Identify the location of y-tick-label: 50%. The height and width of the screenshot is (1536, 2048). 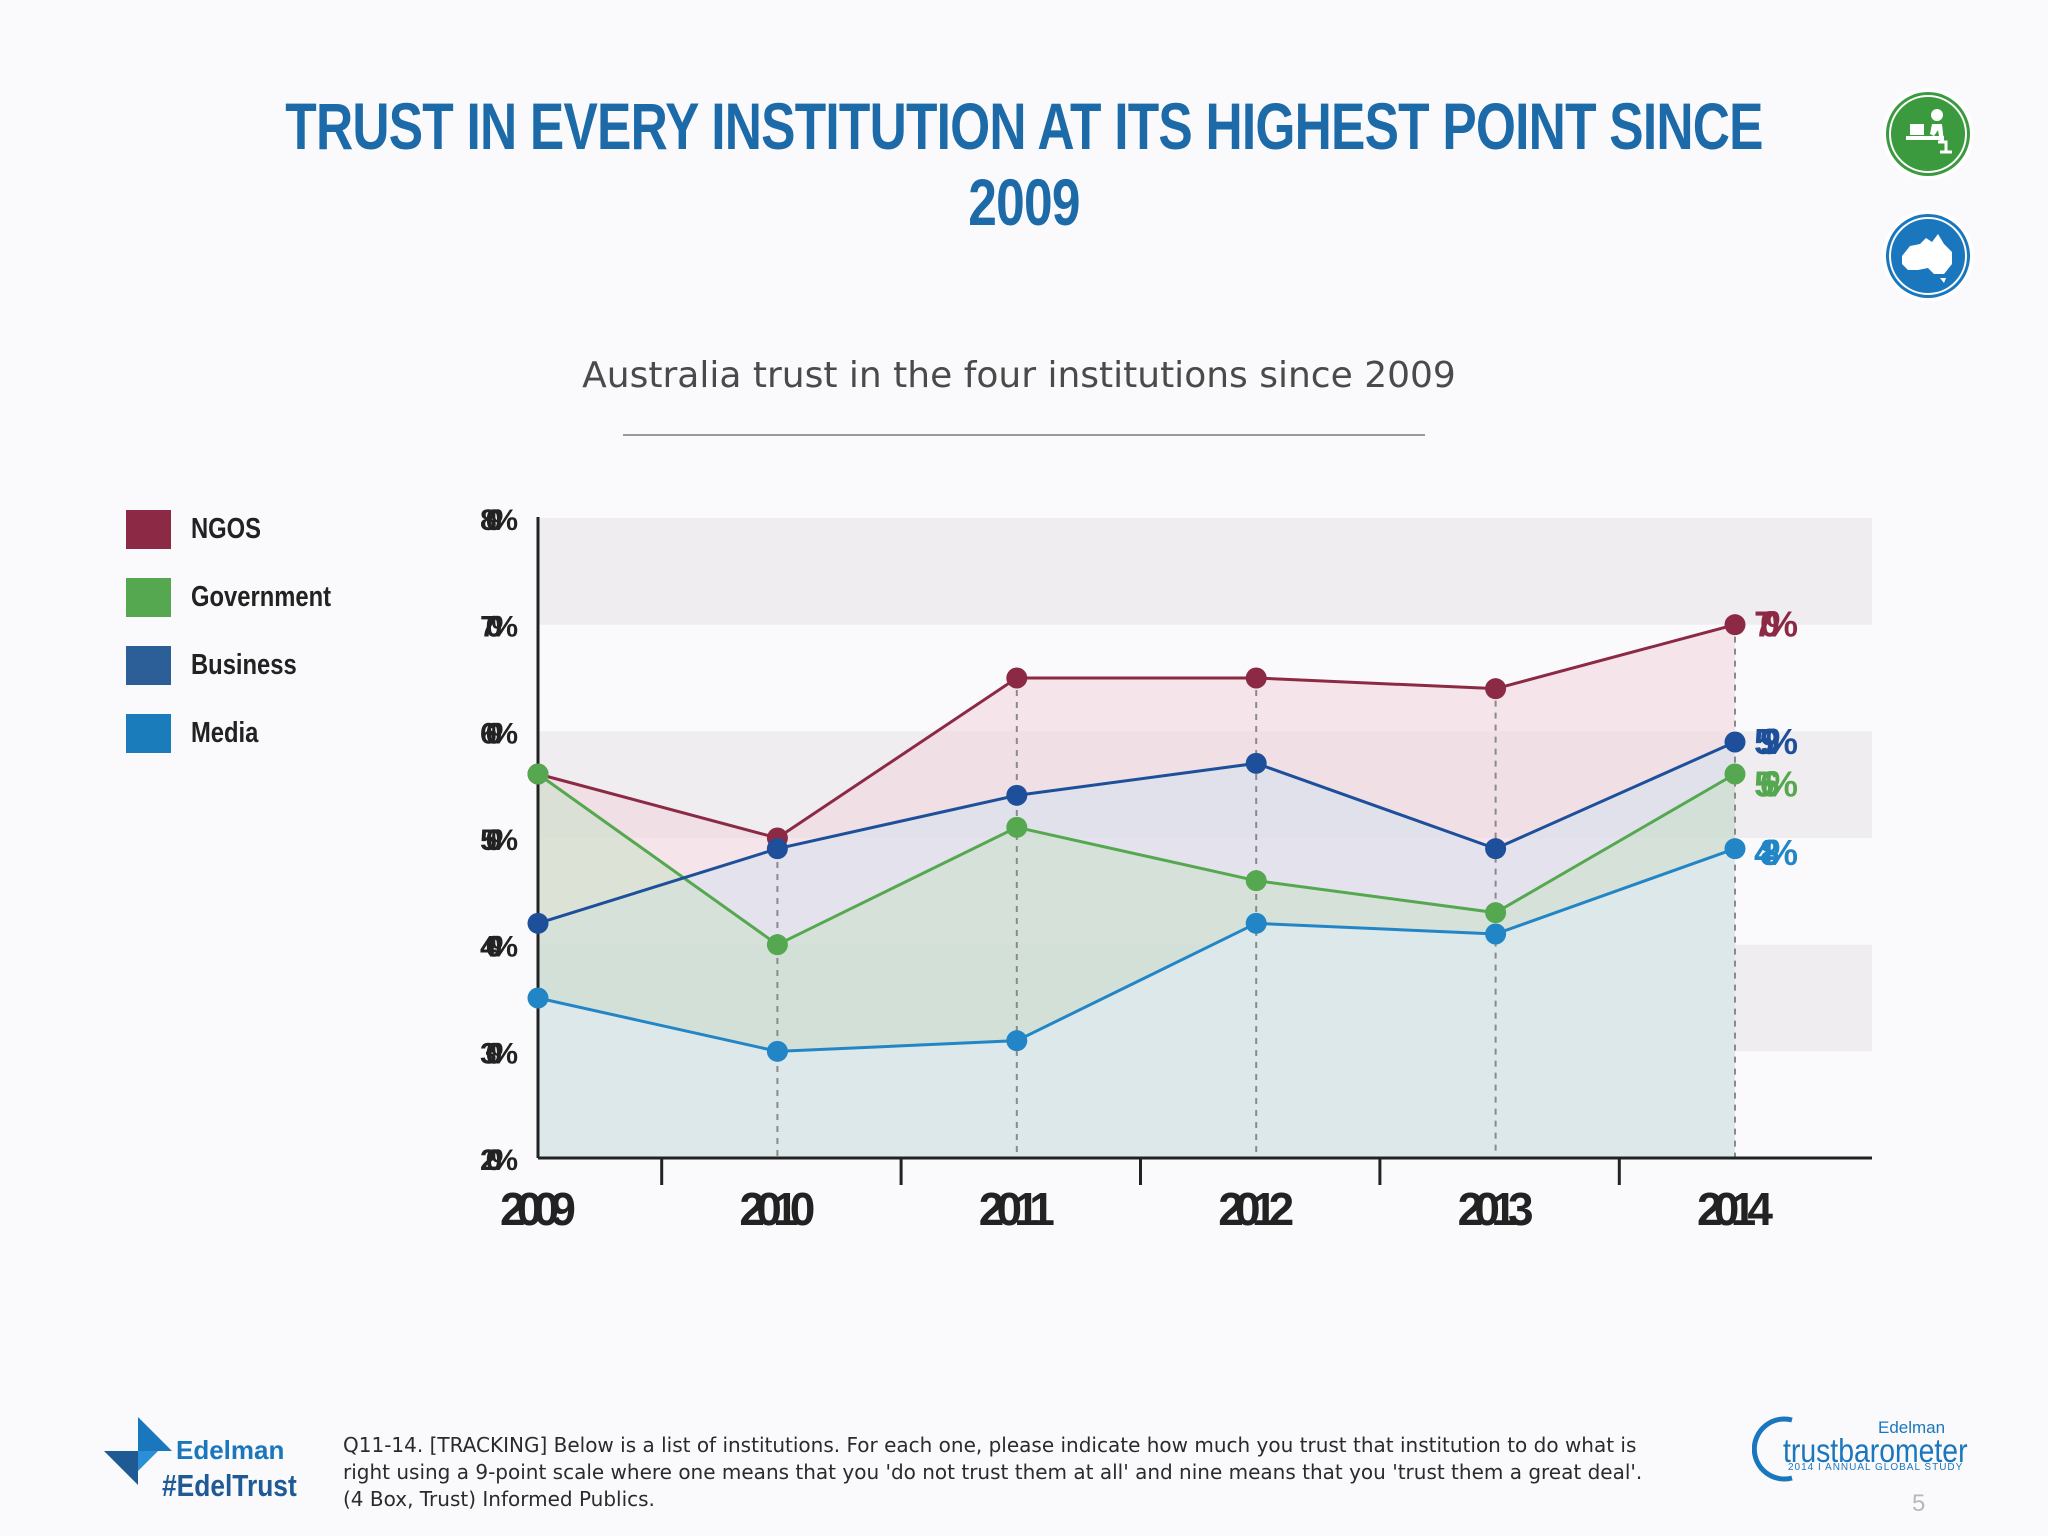
(499, 840).